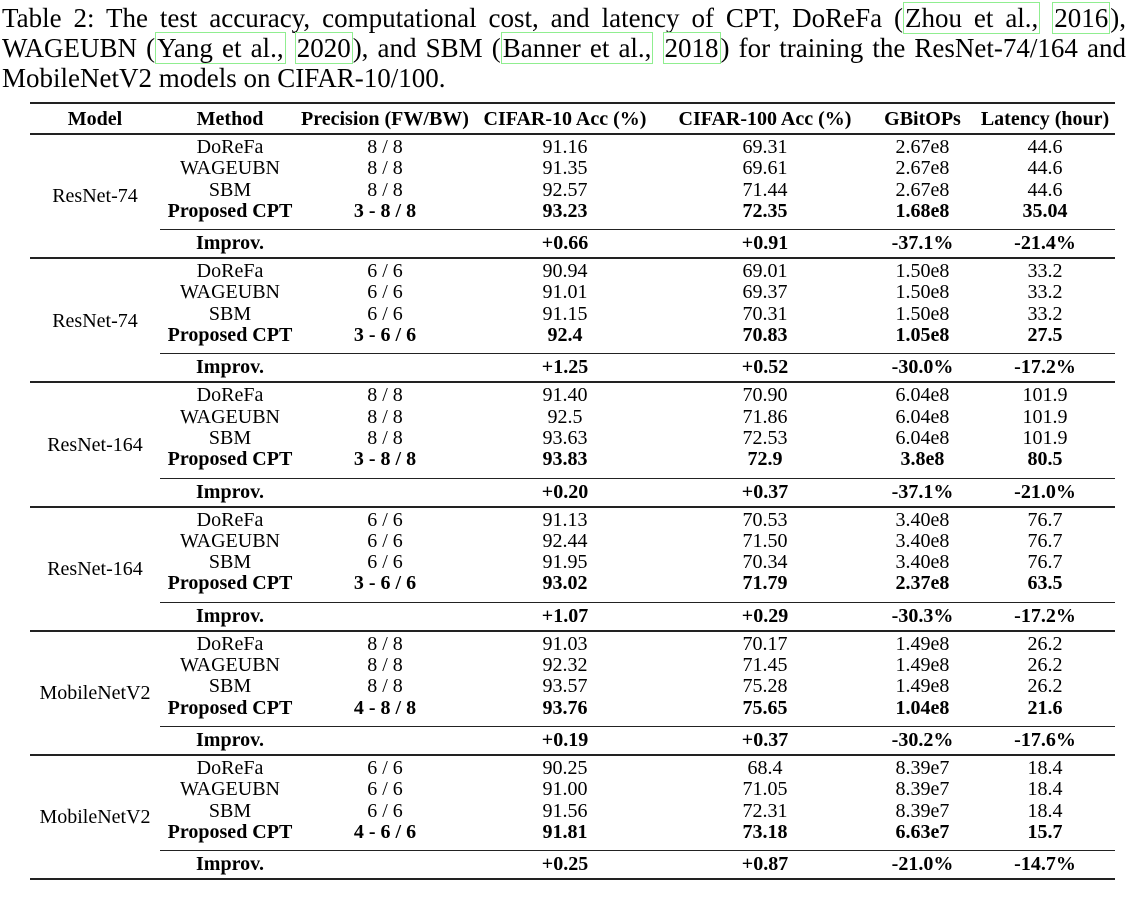 This screenshot has width=1130, height=916. Describe the element at coordinates (385, 789) in the screenshot. I see `cell-precision: 6 / 6` at that location.